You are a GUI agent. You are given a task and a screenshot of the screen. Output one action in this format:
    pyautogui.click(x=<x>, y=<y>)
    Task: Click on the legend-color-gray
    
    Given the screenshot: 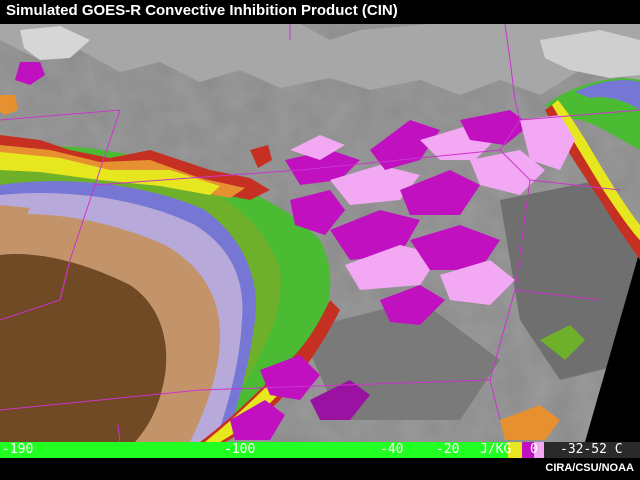 What is the action you would take?
    pyautogui.click(x=592, y=450)
    